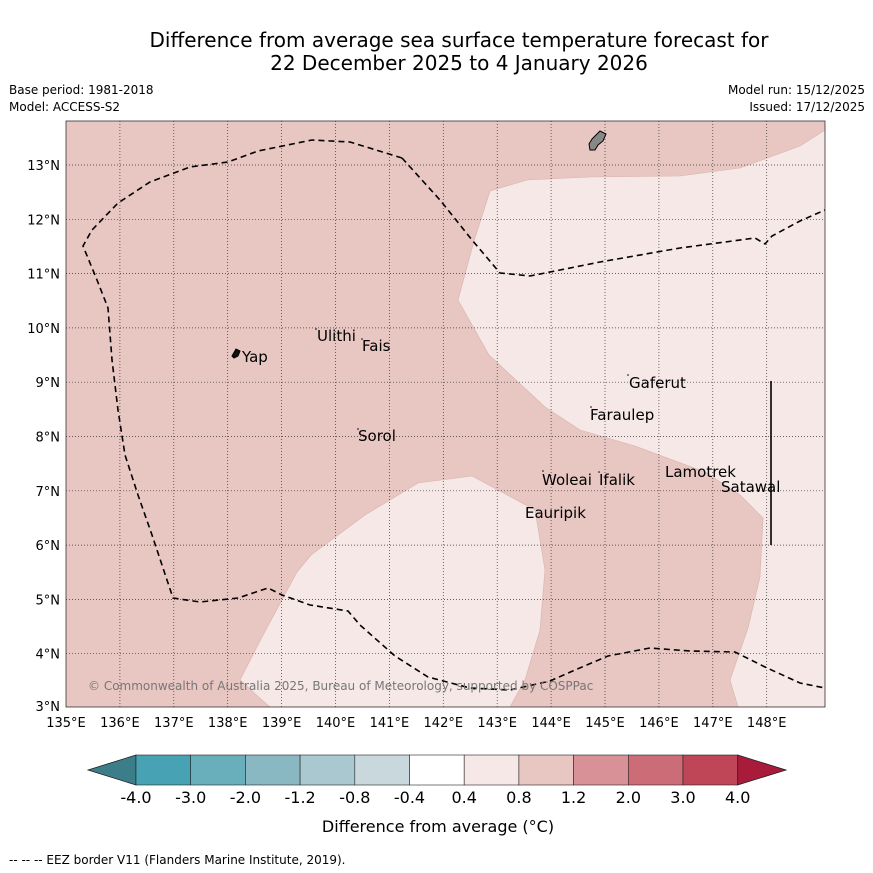 The image size is (873, 873). I want to click on place-label-faraulep: Faraulep, so click(622, 415).